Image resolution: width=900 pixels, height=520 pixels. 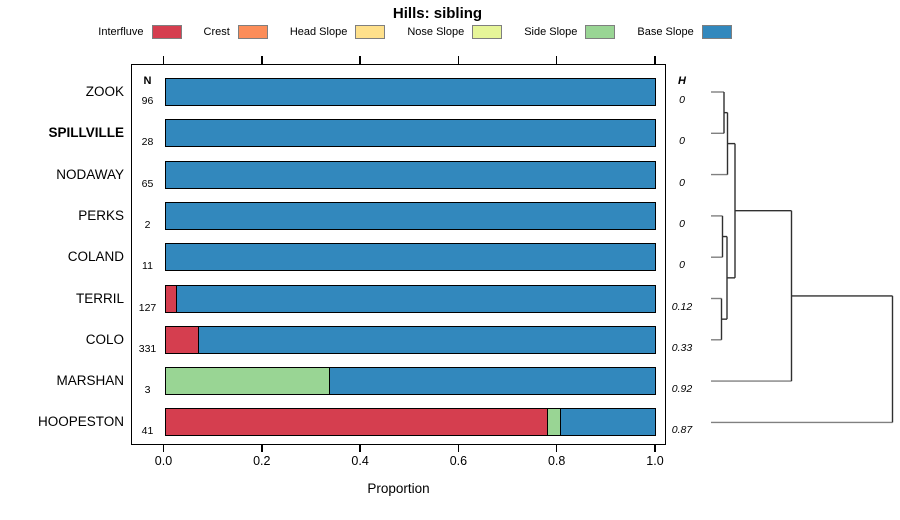 What do you see at coordinates (147, 348) in the screenshot?
I see `n-value: 331` at bounding box center [147, 348].